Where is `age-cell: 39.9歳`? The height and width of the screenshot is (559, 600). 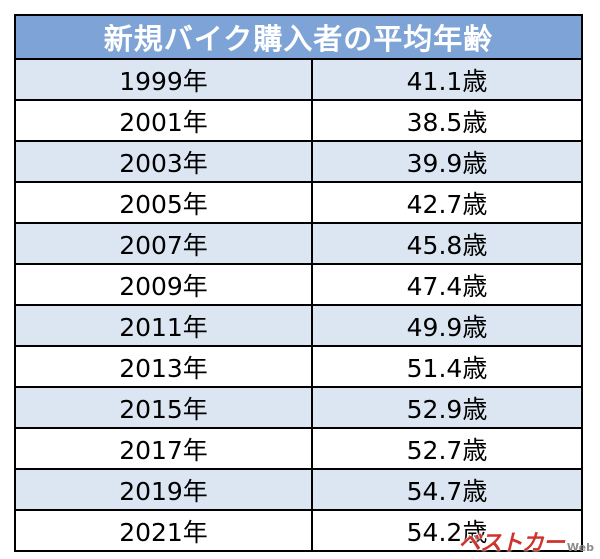
age-cell: 39.9歳 is located at coordinates (447, 163).